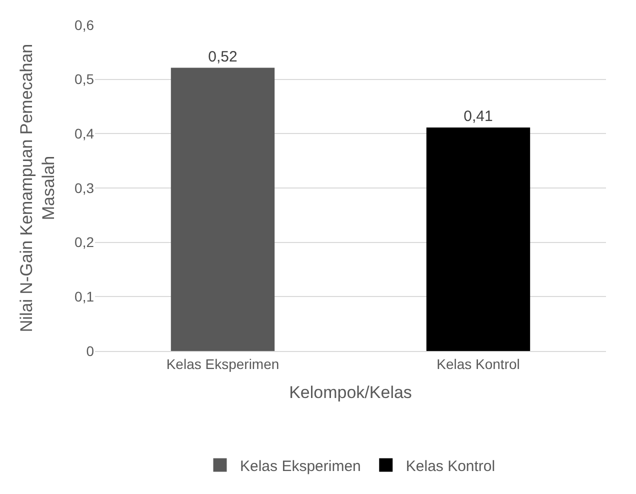 The height and width of the screenshot is (494, 636). Describe the element at coordinates (223, 57) in the screenshot. I see `data-label: 0,52` at that location.